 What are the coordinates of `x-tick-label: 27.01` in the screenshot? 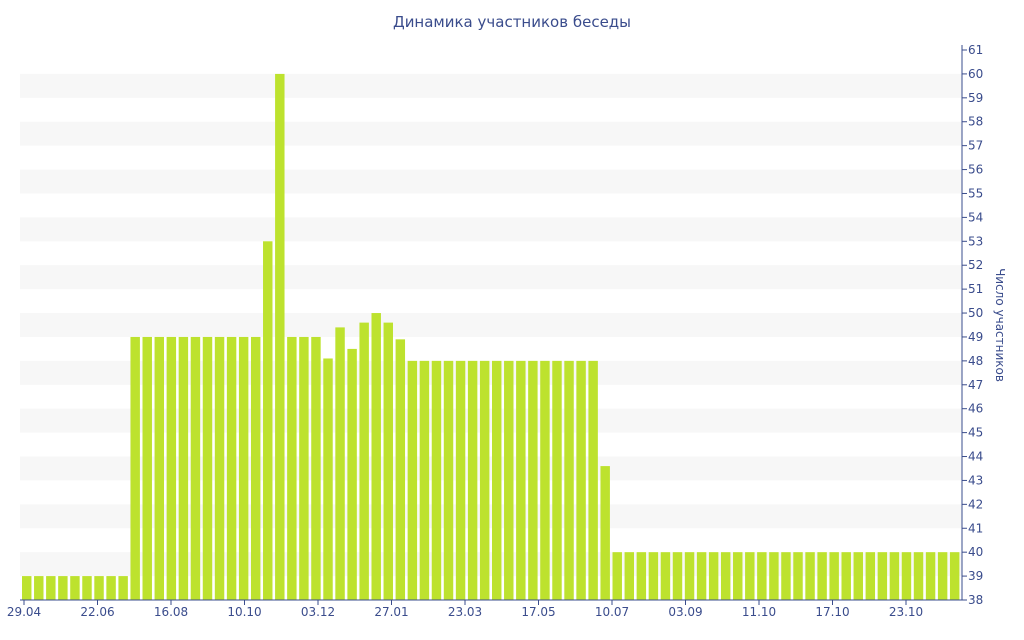 It's located at (391, 612).